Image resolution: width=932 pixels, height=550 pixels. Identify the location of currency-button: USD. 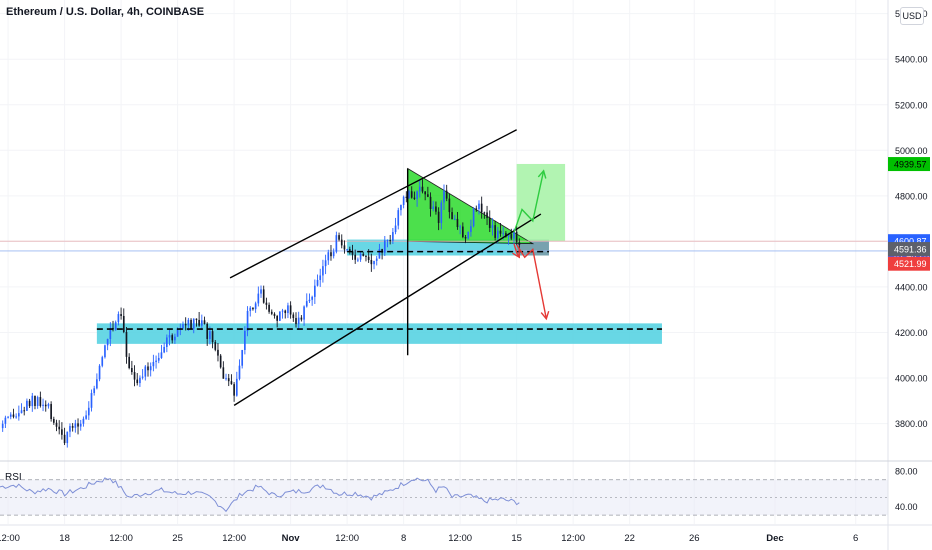
(912, 16).